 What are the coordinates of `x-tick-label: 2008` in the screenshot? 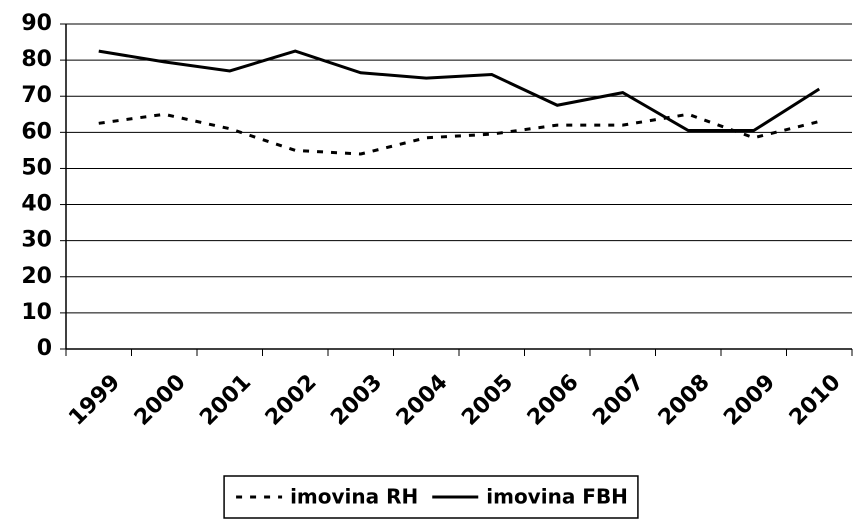 It's located at (684, 400).